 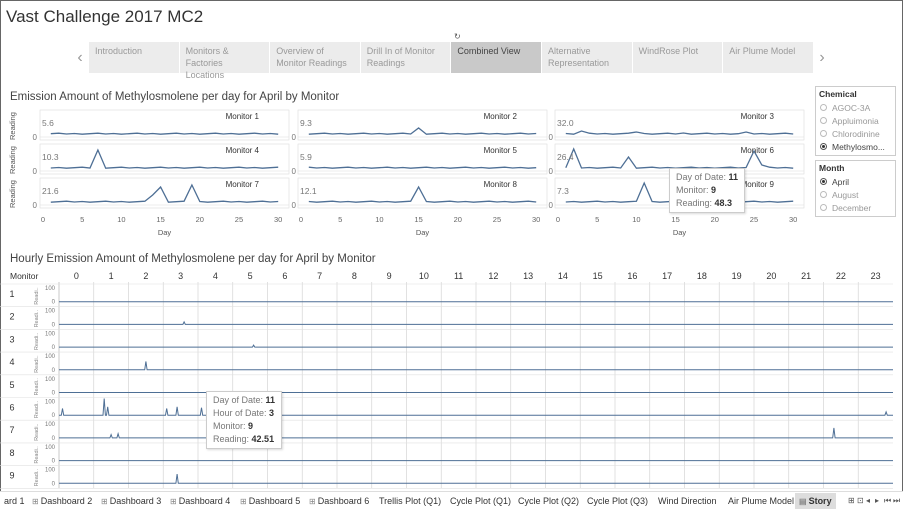 What do you see at coordinates (617, 501) in the screenshot?
I see `sheet-tab: Cycle Plot (Q3)` at bounding box center [617, 501].